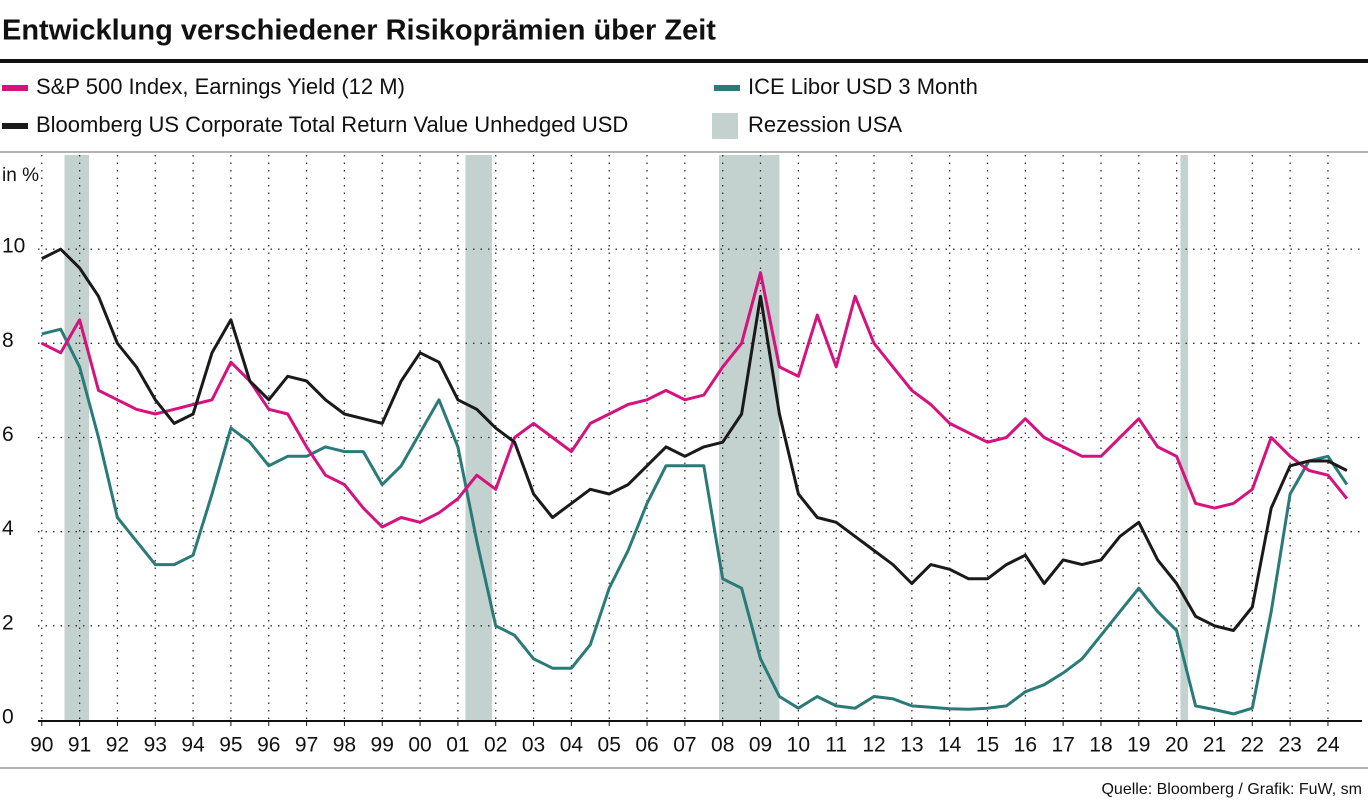  I want to click on y-tick-label: 0, so click(8, 717).